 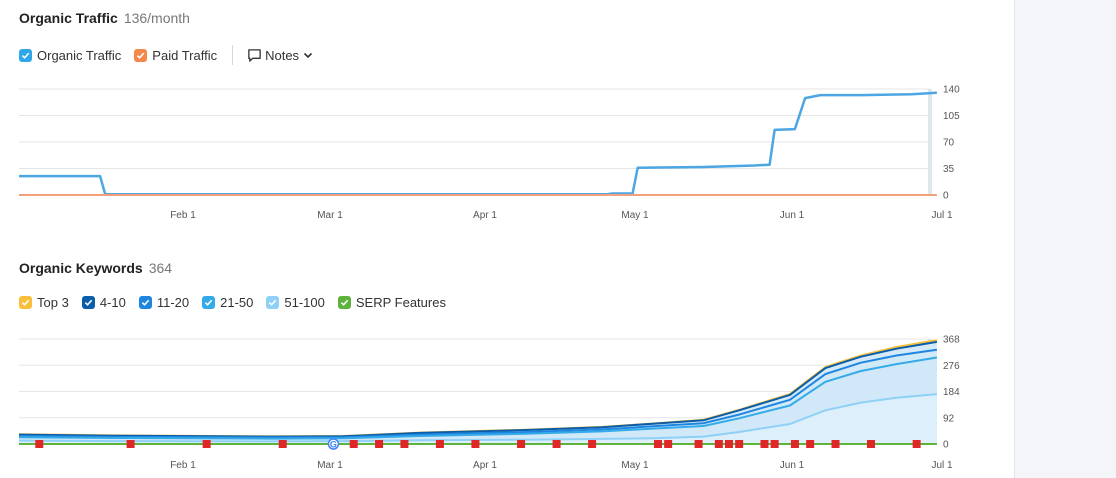 What do you see at coordinates (156, 18) in the screenshot?
I see `organic-traffic-value: 136/month` at bounding box center [156, 18].